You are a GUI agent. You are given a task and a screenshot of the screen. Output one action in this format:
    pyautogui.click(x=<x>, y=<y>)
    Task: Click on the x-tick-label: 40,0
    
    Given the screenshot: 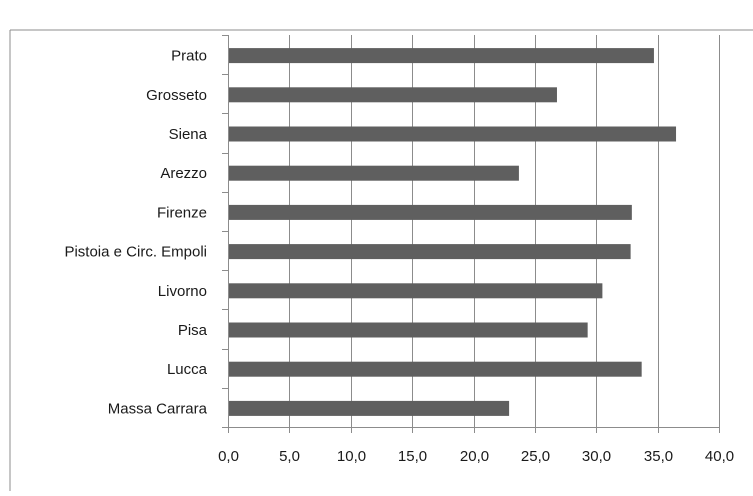 What is the action you would take?
    pyautogui.click(x=719, y=456)
    